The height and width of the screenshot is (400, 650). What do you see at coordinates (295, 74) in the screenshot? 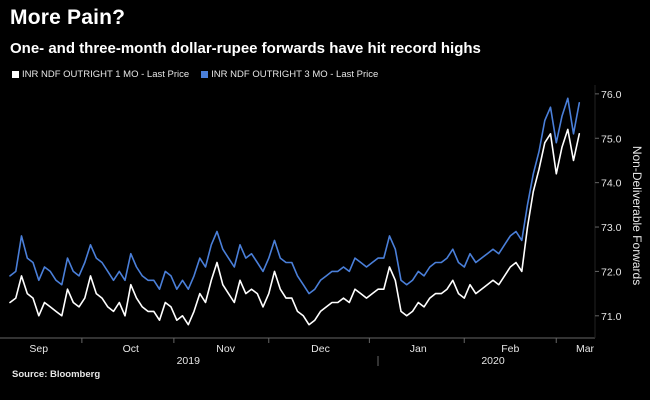
I see `legend-label-3mo: INR NDF OUTRIGHT 3 MO - Last Price` at bounding box center [295, 74].